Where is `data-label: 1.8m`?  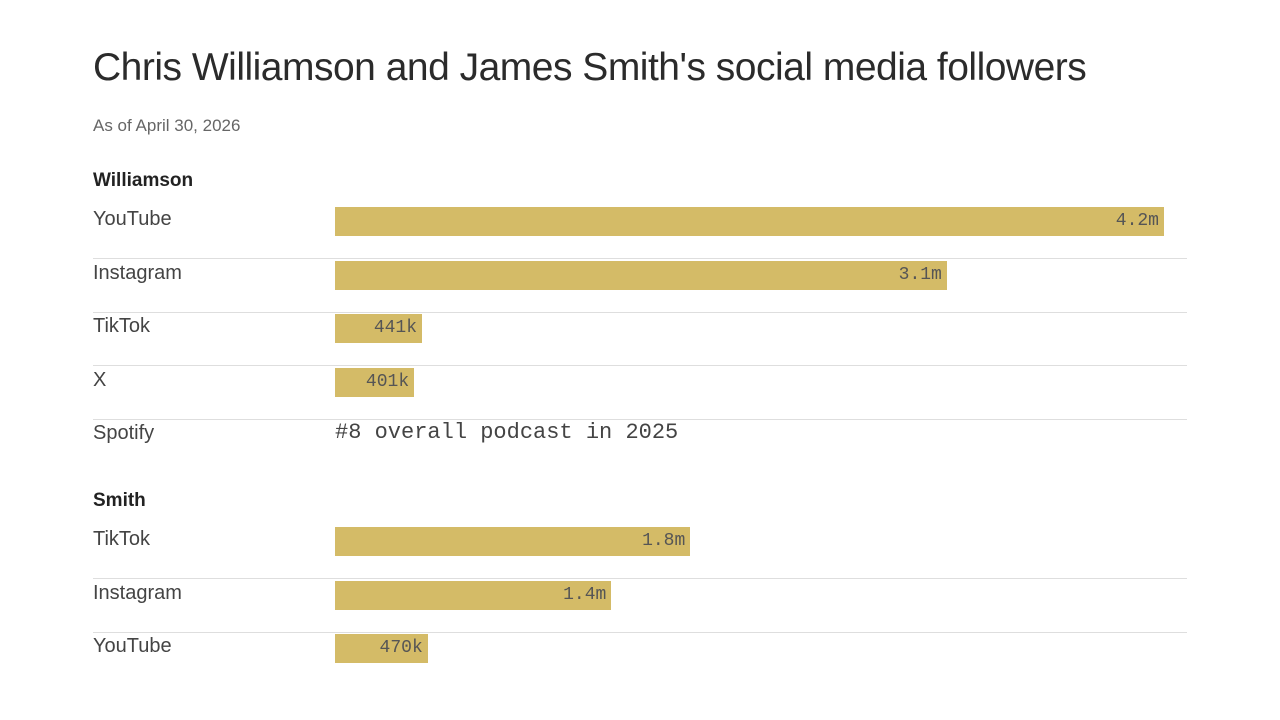 data-label: 1.8m is located at coordinates (664, 541).